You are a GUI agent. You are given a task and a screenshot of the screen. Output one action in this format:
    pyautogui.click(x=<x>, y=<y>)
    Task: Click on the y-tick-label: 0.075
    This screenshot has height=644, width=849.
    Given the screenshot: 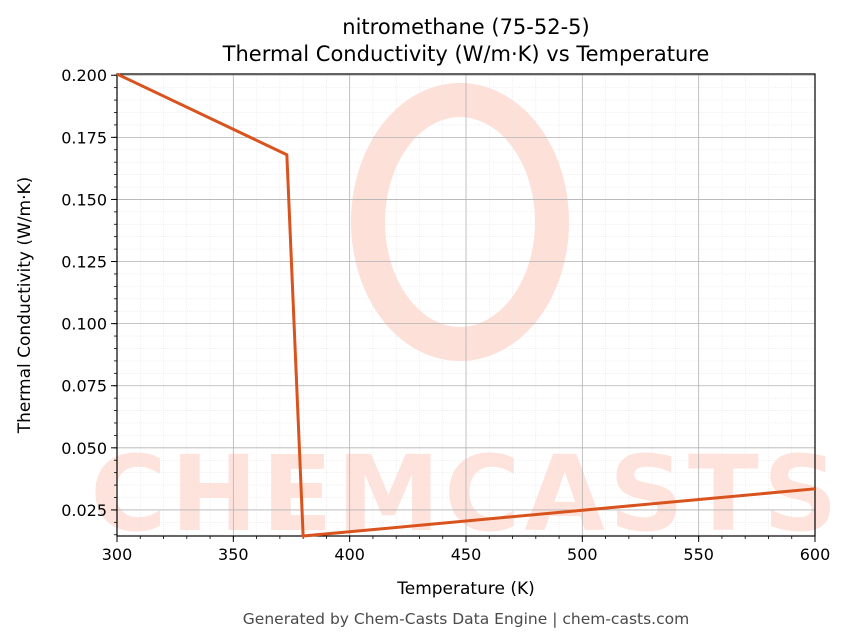 What is the action you would take?
    pyautogui.click(x=84, y=386)
    